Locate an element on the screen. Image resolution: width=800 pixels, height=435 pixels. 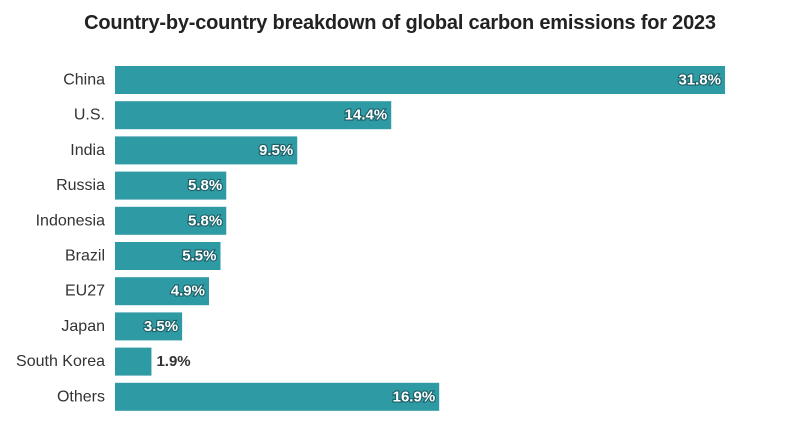
bar-japan is located at coordinates (149, 326).